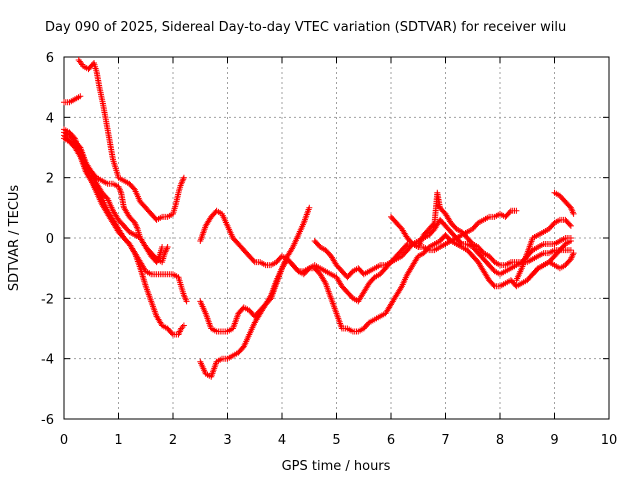 The width and height of the screenshot is (640, 480). Describe the element at coordinates (14, 238) in the screenshot. I see `y-axis-label: SDTVAR / TECUs` at that location.